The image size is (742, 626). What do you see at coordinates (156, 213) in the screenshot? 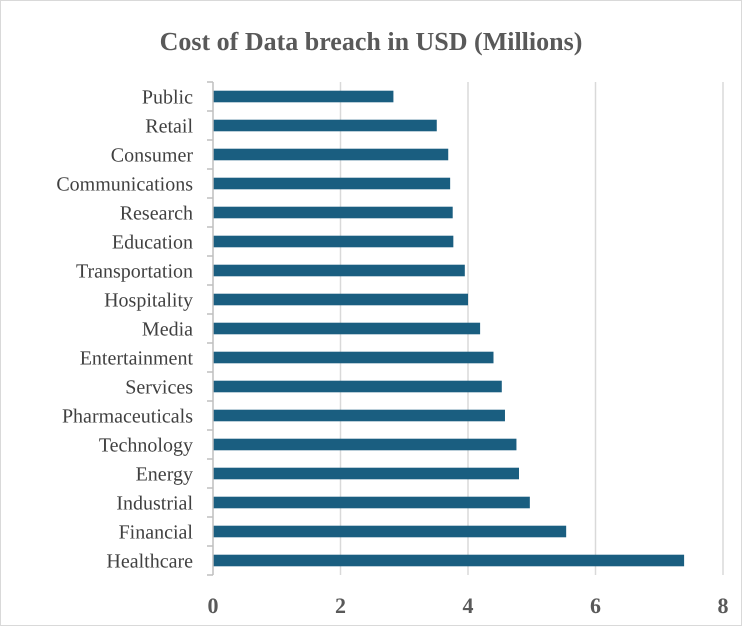
I see `y-tick-label: Research` at bounding box center [156, 213].